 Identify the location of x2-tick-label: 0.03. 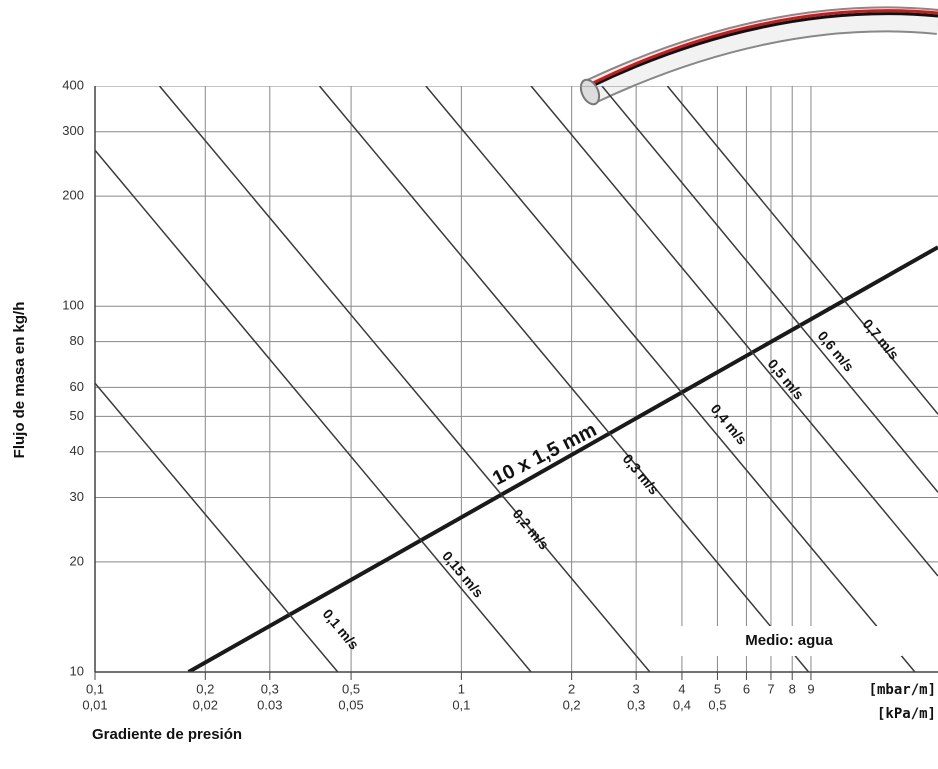
(269, 704).